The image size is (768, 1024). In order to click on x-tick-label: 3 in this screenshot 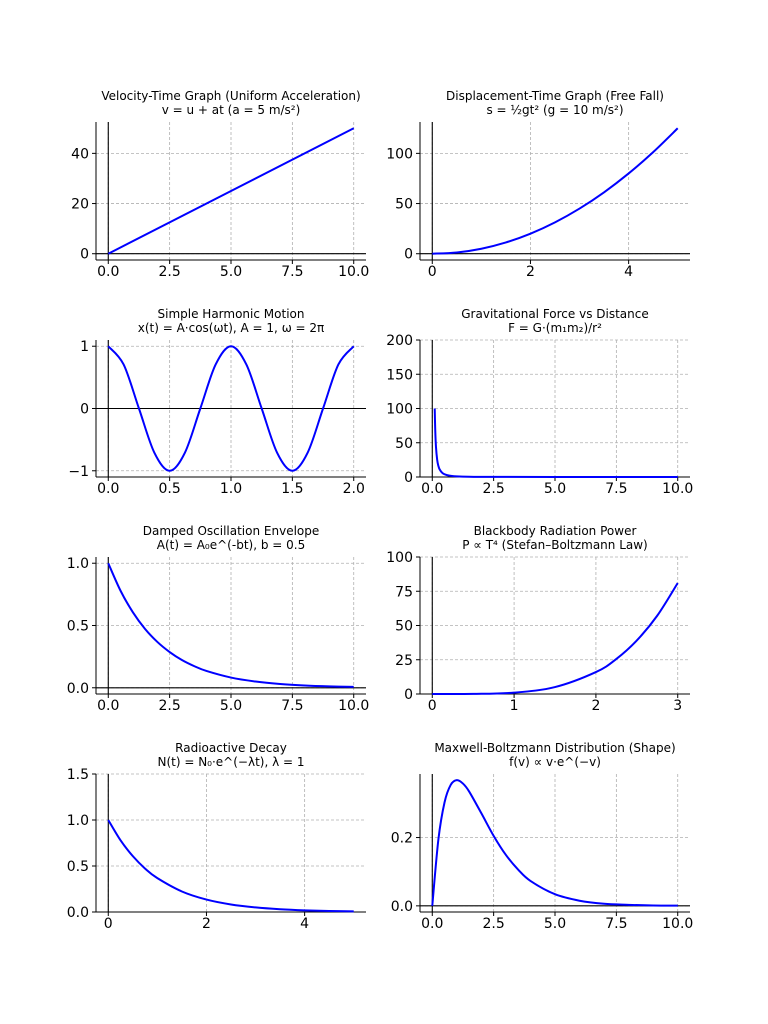, I will do `click(677, 706)`.